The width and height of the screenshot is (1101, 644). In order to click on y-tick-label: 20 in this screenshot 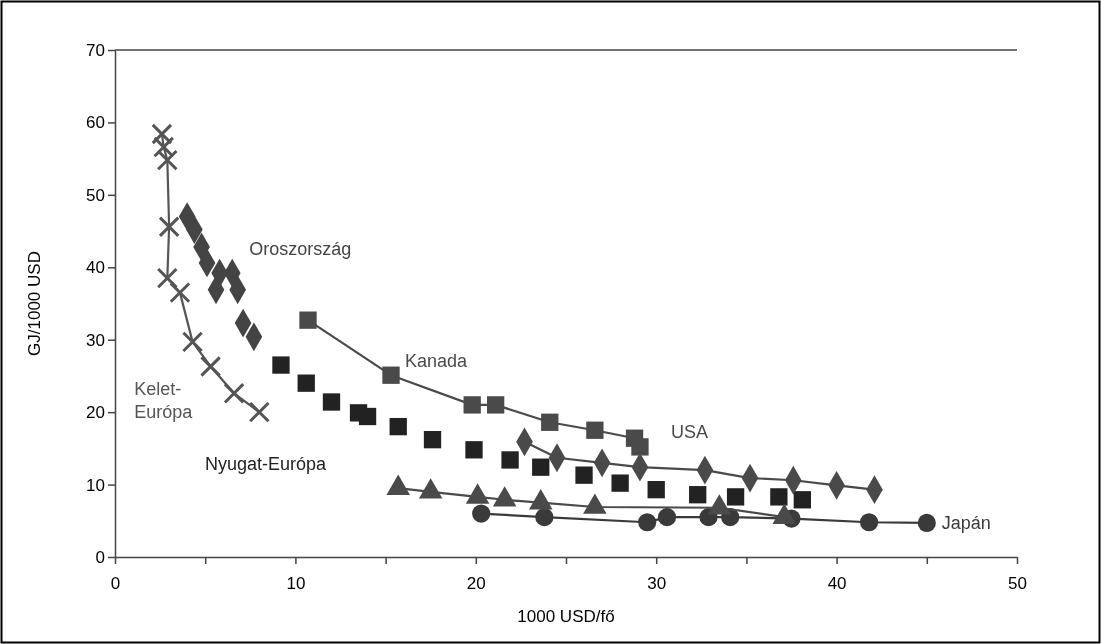, I will do `click(95, 413)`.